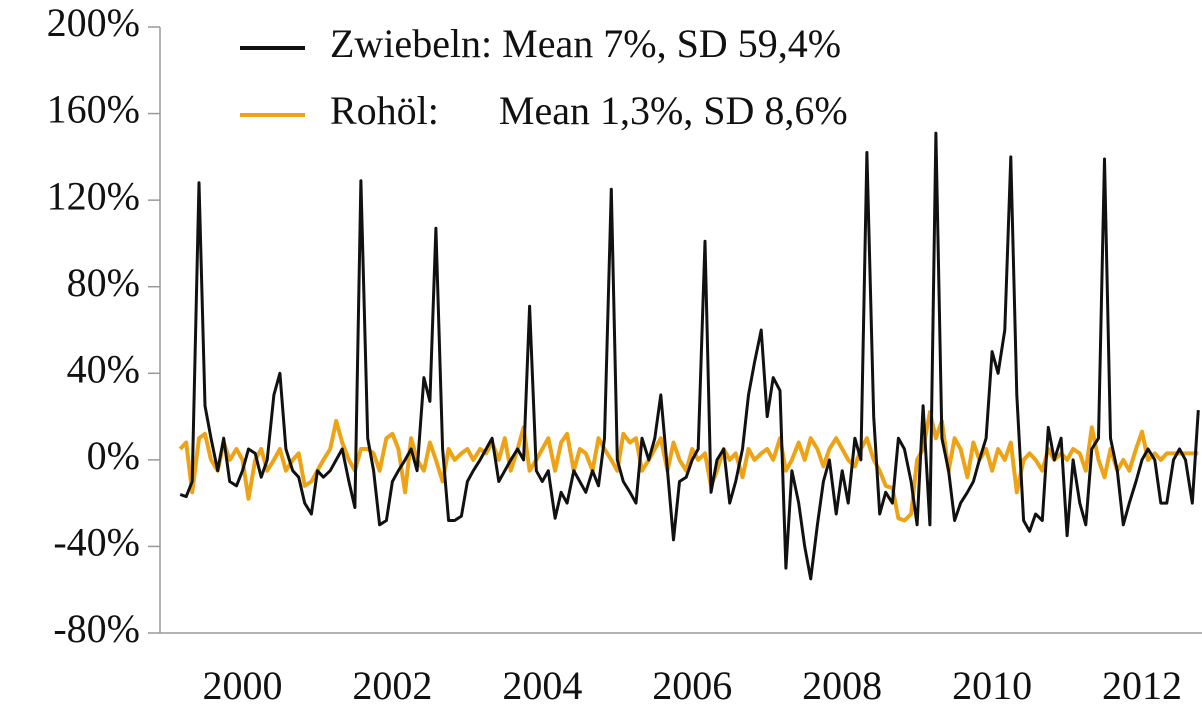 This screenshot has height=712, width=1202. I want to click on y-tick-label: -40%, so click(96, 542).